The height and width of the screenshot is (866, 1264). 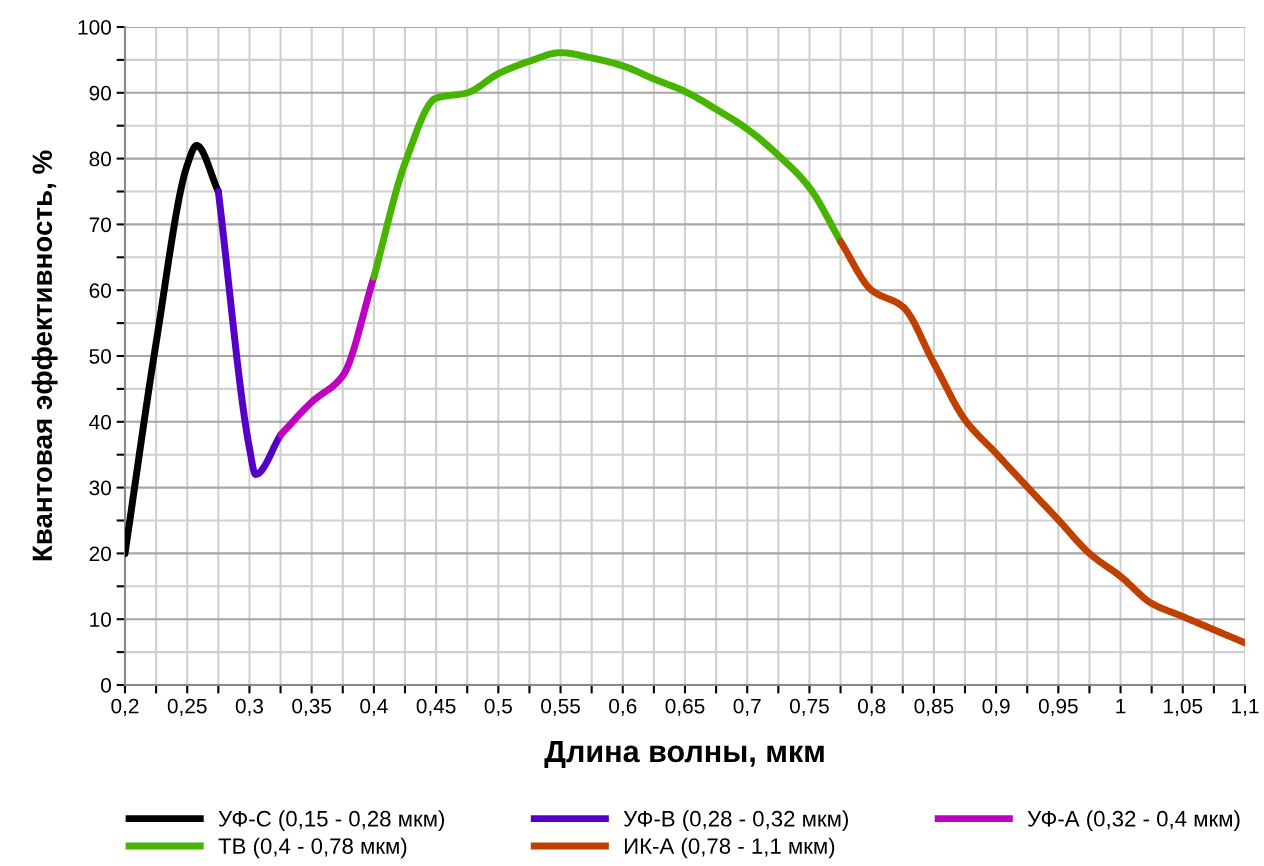 What do you see at coordinates (44, 355) in the screenshot?
I see `y-axis-title: Квантовая эффективность, %` at bounding box center [44, 355].